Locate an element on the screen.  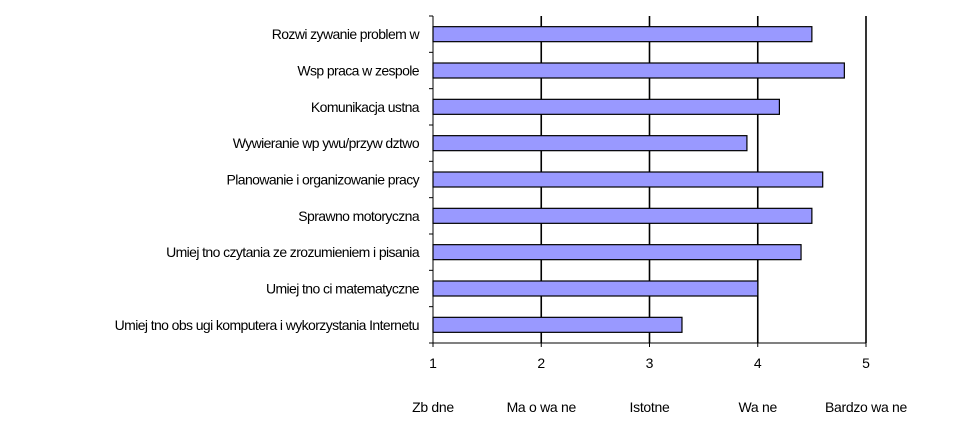
category-label: Wsp praca w zespole is located at coordinates (358, 71).